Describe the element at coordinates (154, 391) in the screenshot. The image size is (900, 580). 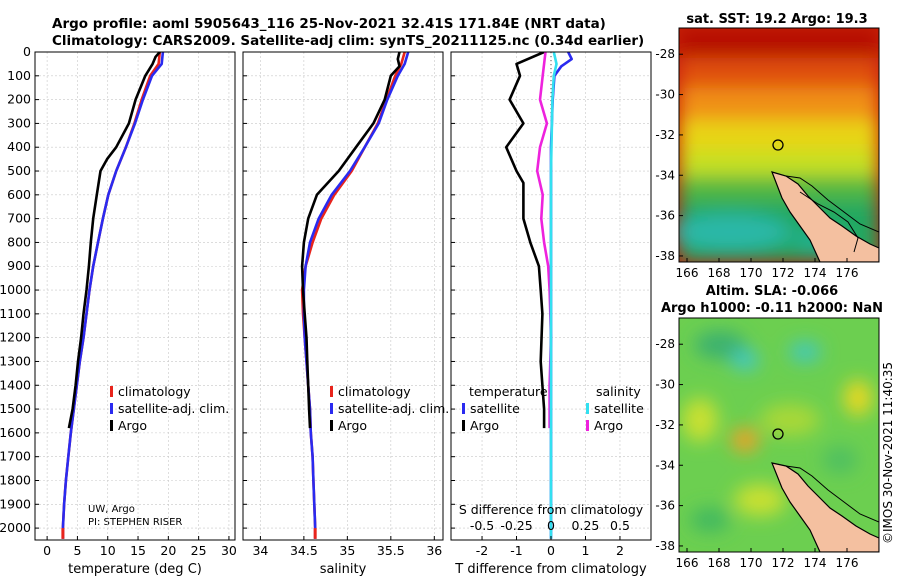
I see `legend-temp-clim: climatology` at that location.